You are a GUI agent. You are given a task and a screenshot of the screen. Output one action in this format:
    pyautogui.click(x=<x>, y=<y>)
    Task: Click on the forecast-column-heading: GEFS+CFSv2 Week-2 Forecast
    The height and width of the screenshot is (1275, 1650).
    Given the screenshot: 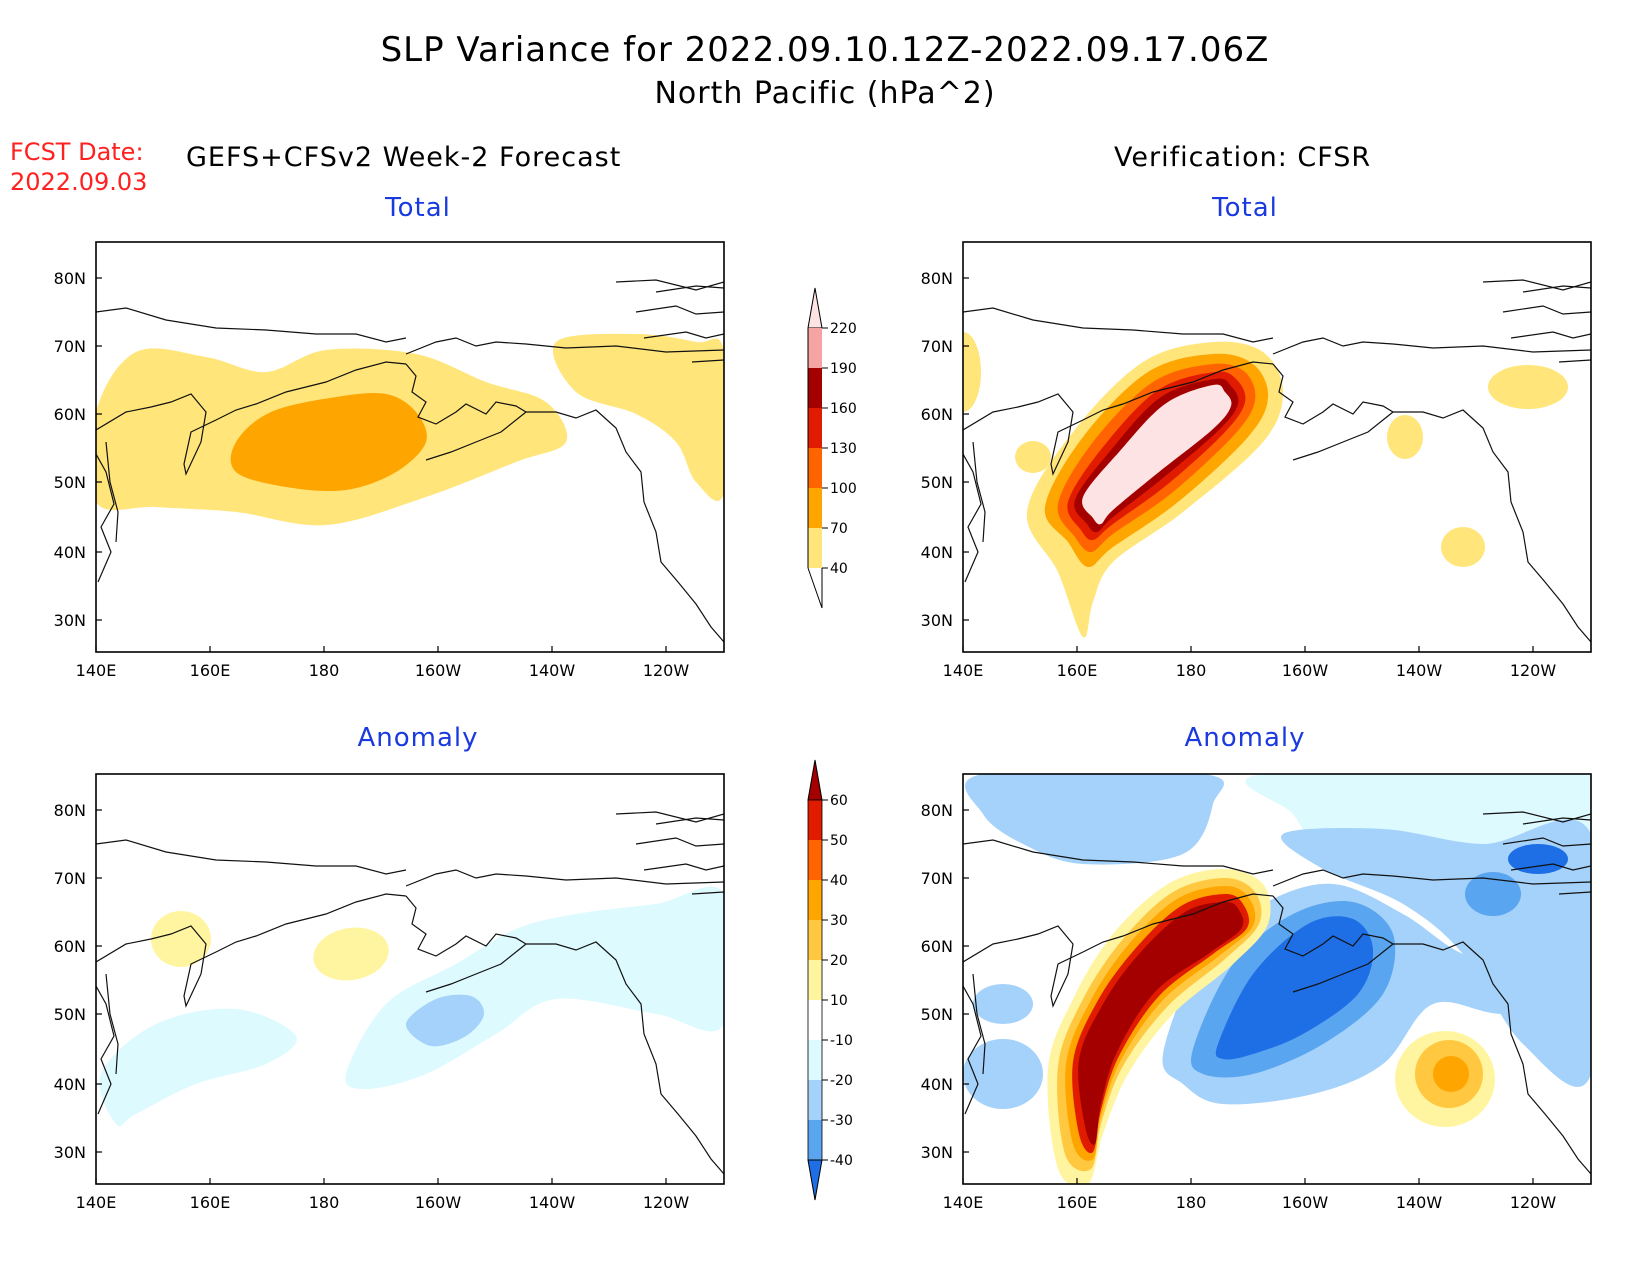 What is the action you would take?
    pyautogui.click(x=404, y=157)
    